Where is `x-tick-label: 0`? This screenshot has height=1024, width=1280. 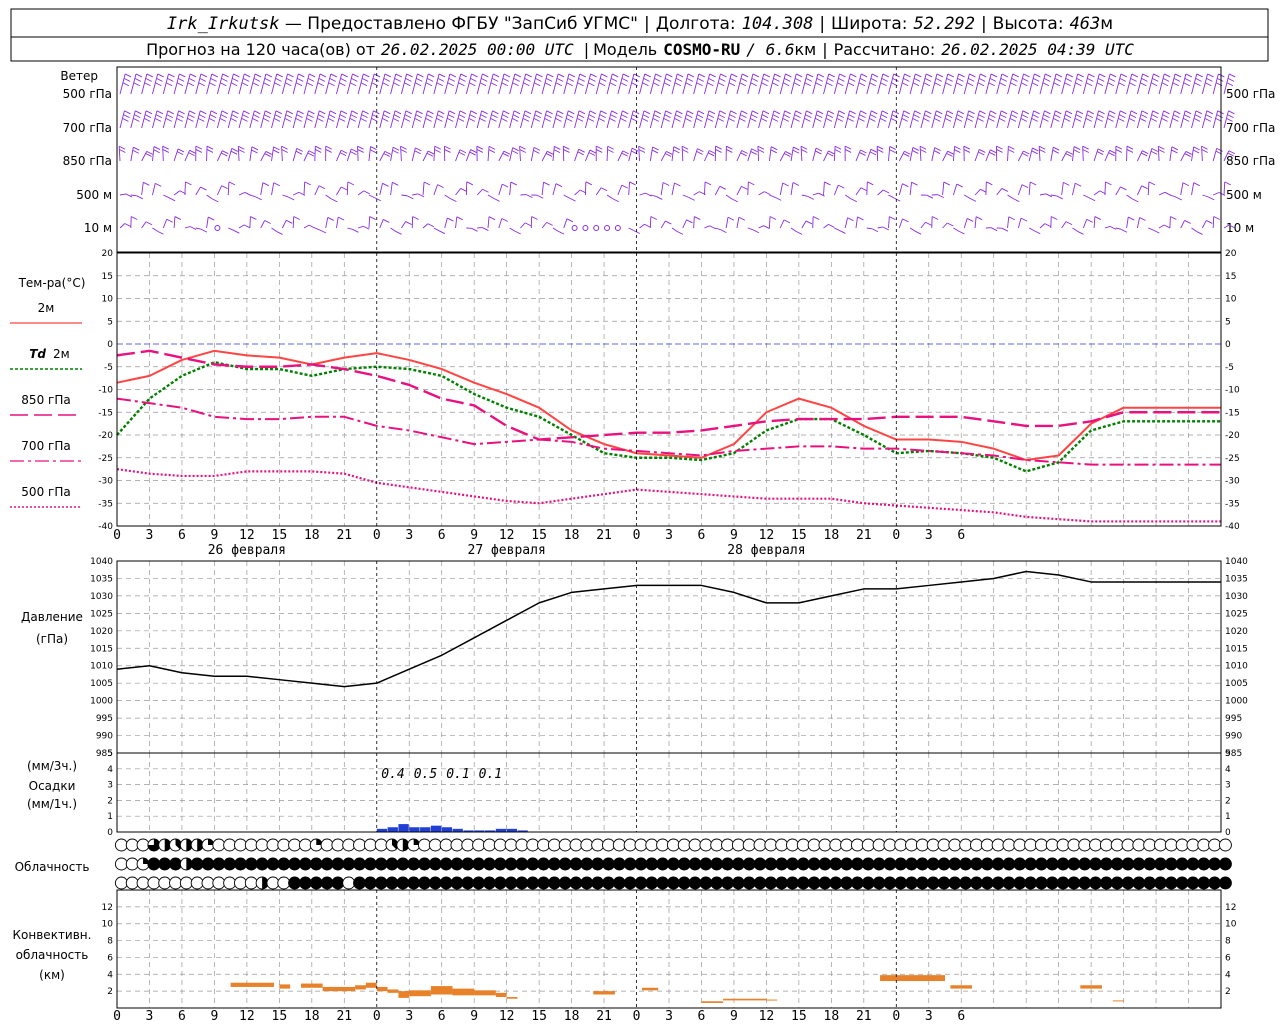 x-tick-label: 0 is located at coordinates (896, 535).